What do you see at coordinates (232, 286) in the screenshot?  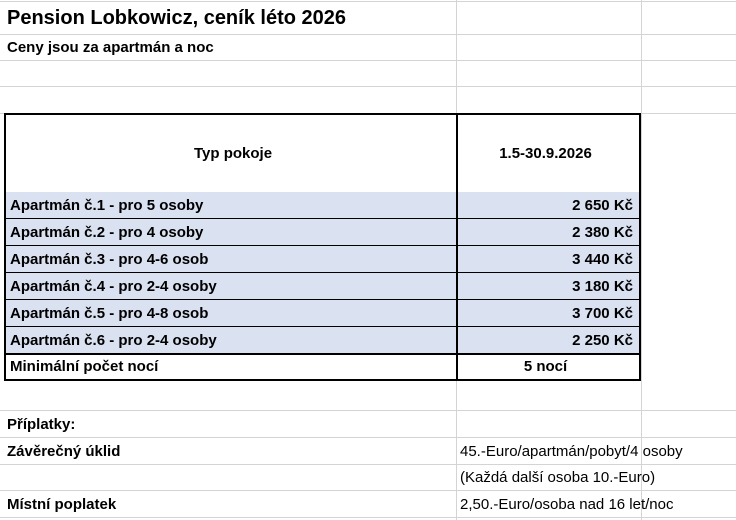 I see `room-name: Apartmán č.4 - pro 2-4 osoby` at bounding box center [232, 286].